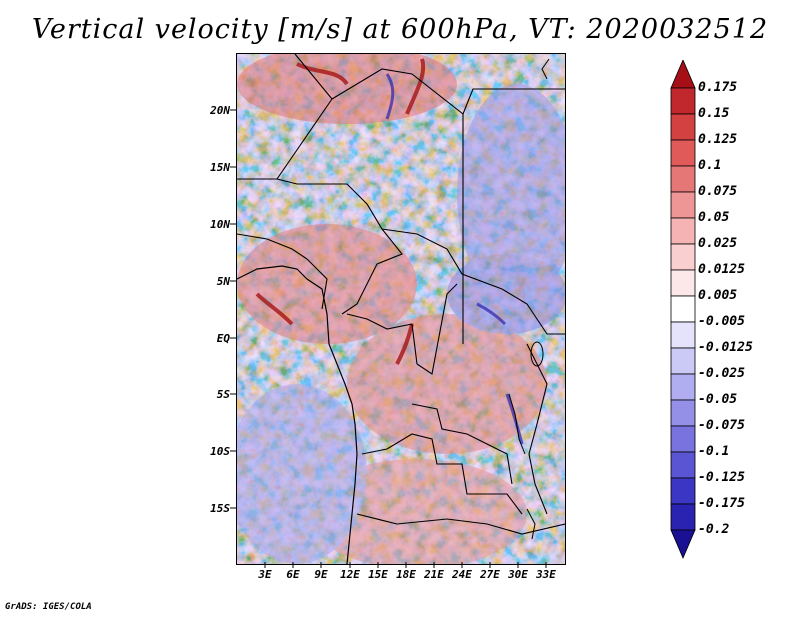 This screenshot has width=800, height=618. I want to click on lon-tick-label: 6E, so click(293, 574).